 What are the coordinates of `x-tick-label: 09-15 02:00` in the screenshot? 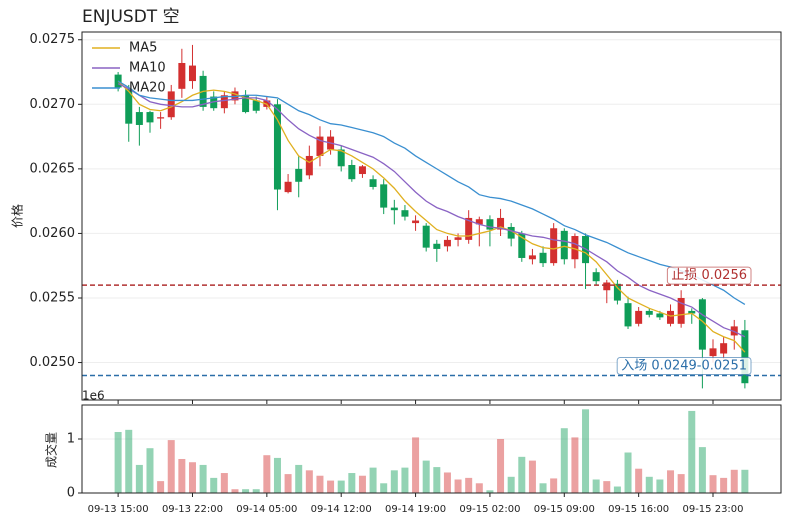 It's located at (489, 509).